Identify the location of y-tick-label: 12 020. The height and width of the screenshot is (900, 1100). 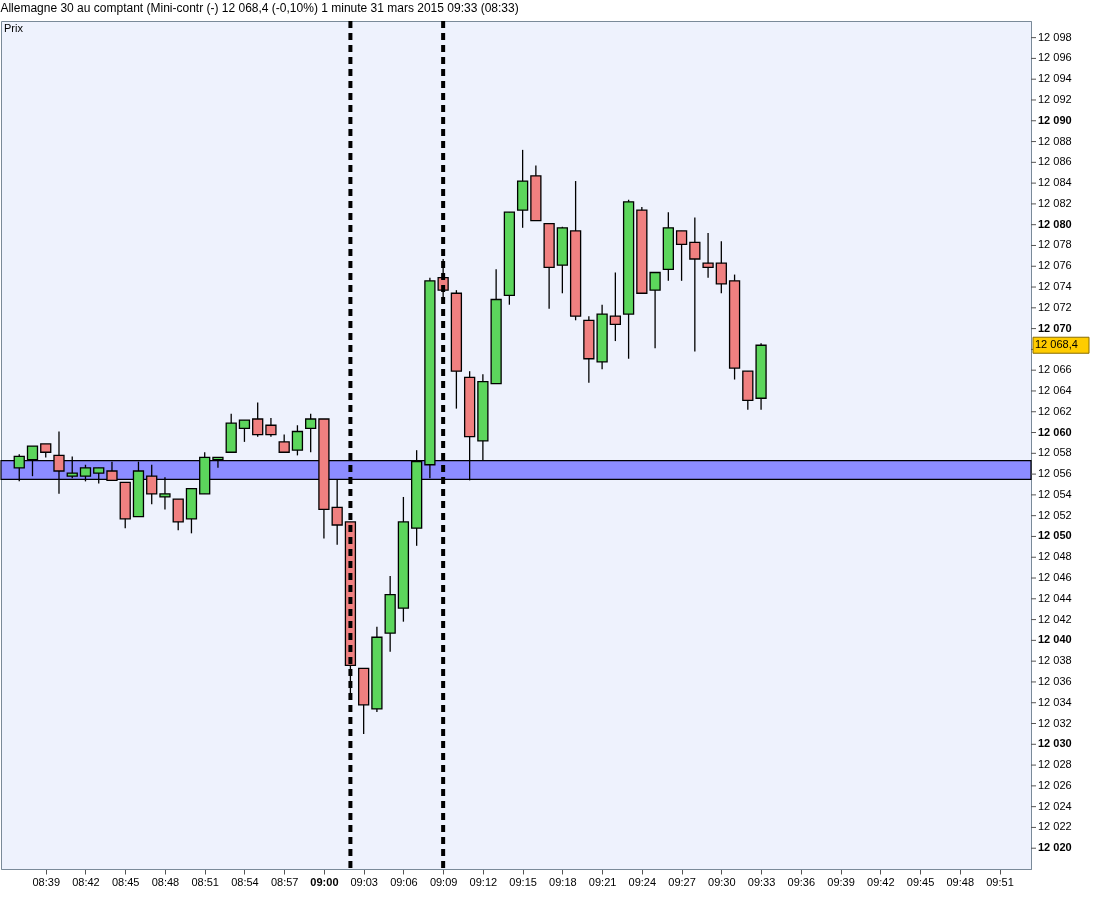
(1055, 847).